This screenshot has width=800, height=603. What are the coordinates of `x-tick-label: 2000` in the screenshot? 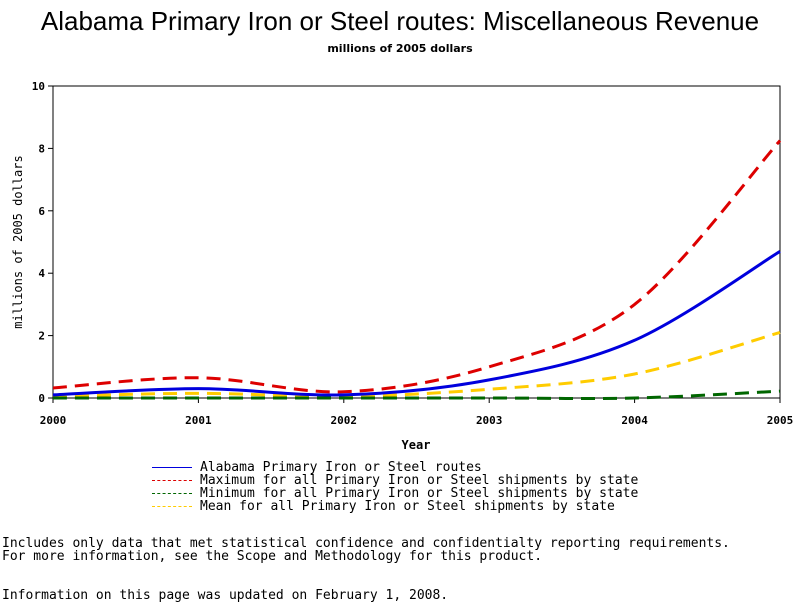 It's located at (53, 420).